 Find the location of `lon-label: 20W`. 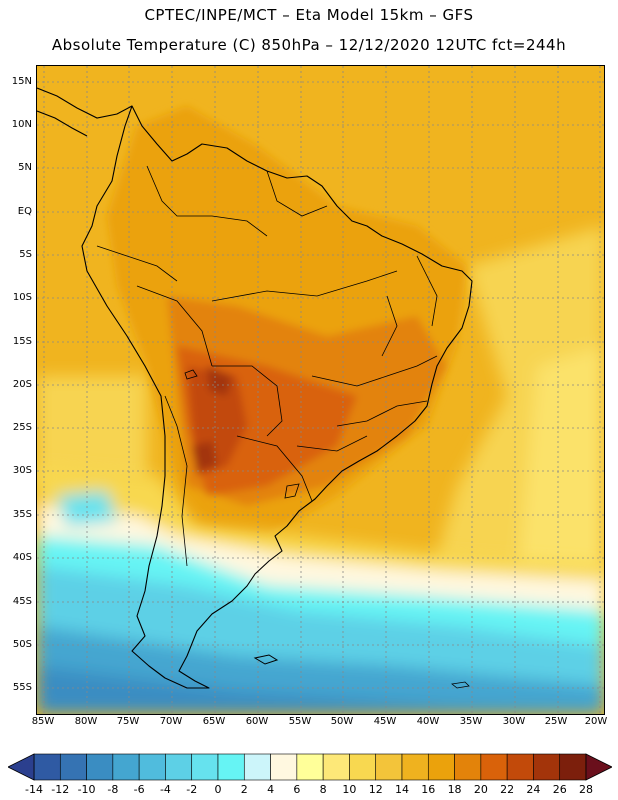

lon-label: 20W is located at coordinates (596, 721).